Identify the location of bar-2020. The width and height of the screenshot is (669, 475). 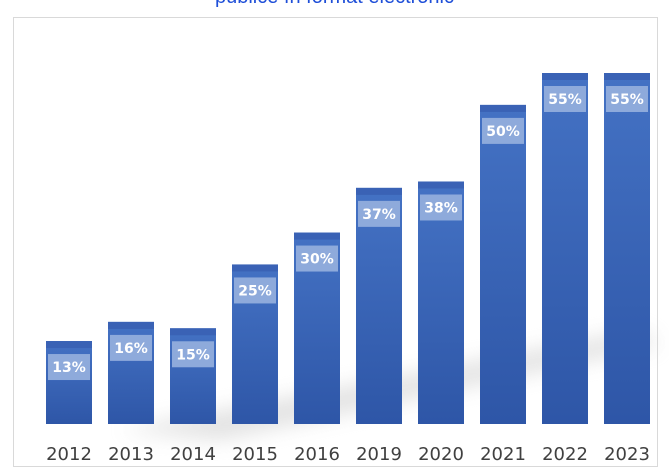
(441, 302).